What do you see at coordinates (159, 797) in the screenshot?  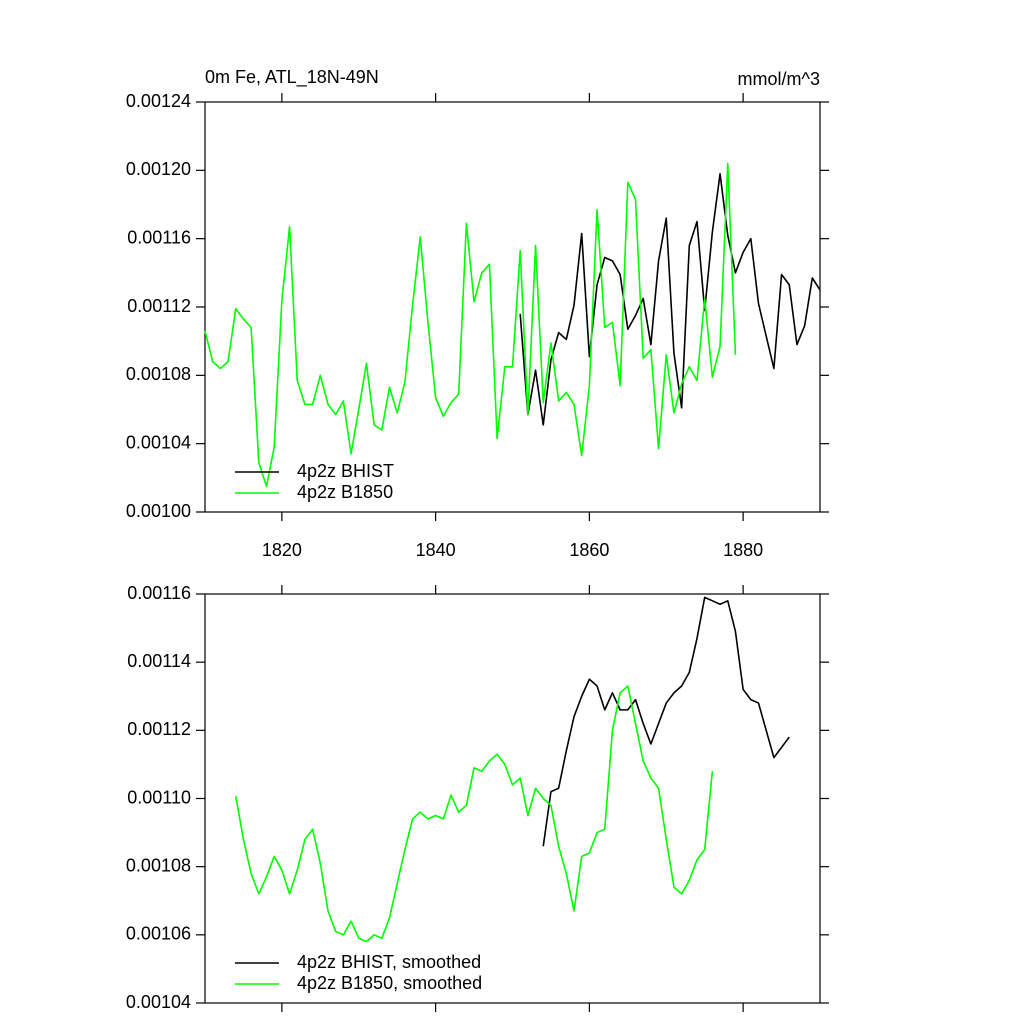 I see `y-tick-label: 0.00110` at bounding box center [159, 797].